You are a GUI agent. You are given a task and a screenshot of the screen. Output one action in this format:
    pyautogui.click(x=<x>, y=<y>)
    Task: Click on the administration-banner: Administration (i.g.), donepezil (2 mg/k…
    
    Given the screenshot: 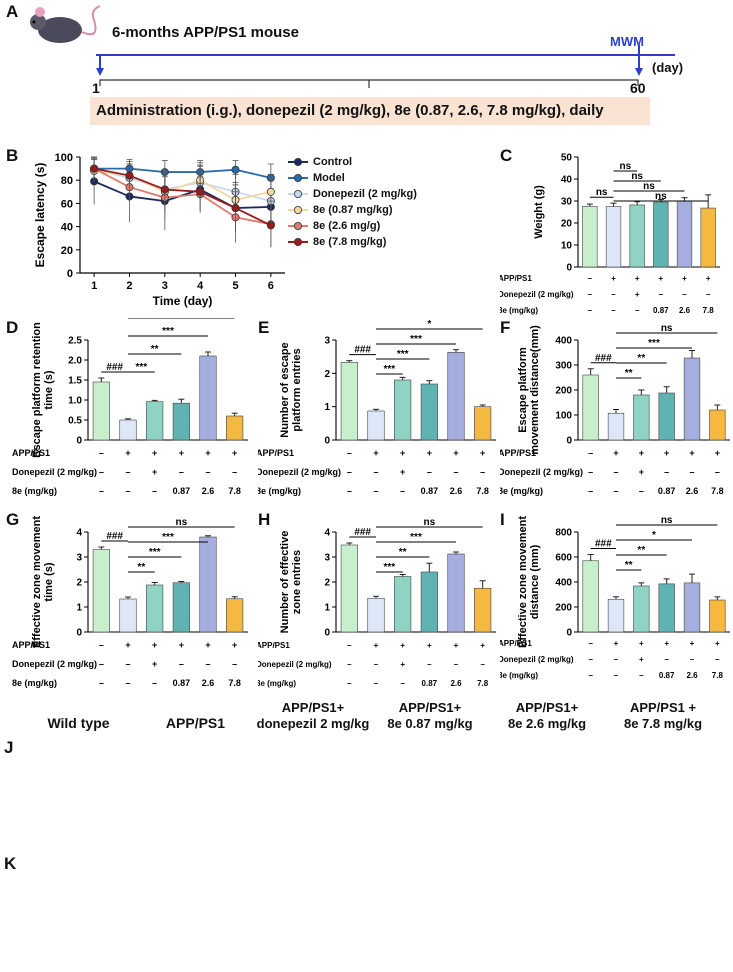 What is the action you would take?
    pyautogui.click(x=370, y=111)
    